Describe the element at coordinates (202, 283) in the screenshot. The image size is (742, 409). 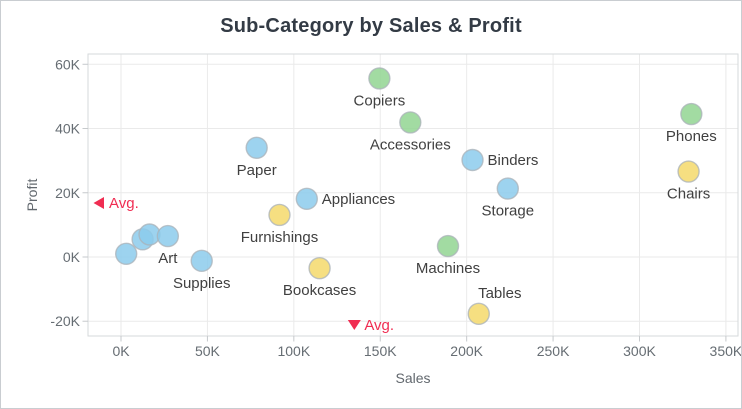
I see `point-label-supplies: Supplies` at that location.